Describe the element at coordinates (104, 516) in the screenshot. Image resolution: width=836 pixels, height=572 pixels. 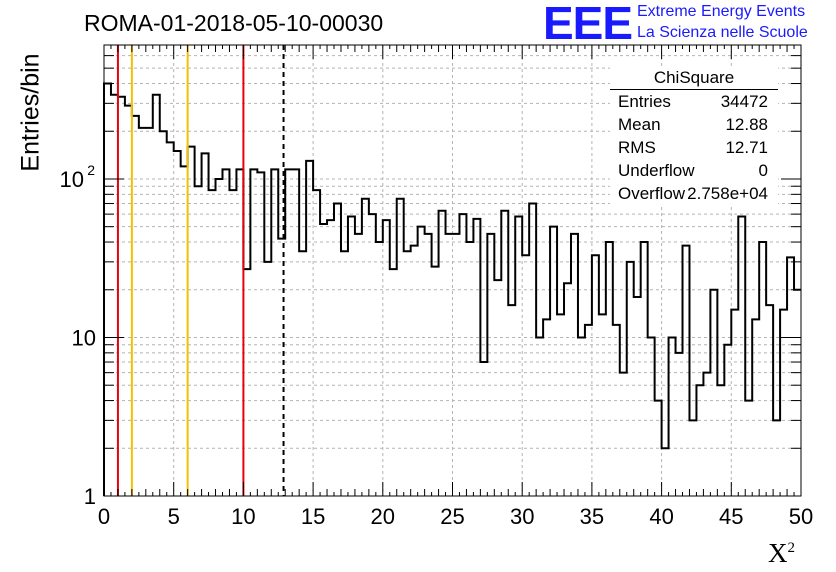
I see `x-tick-label: 0` at that location.